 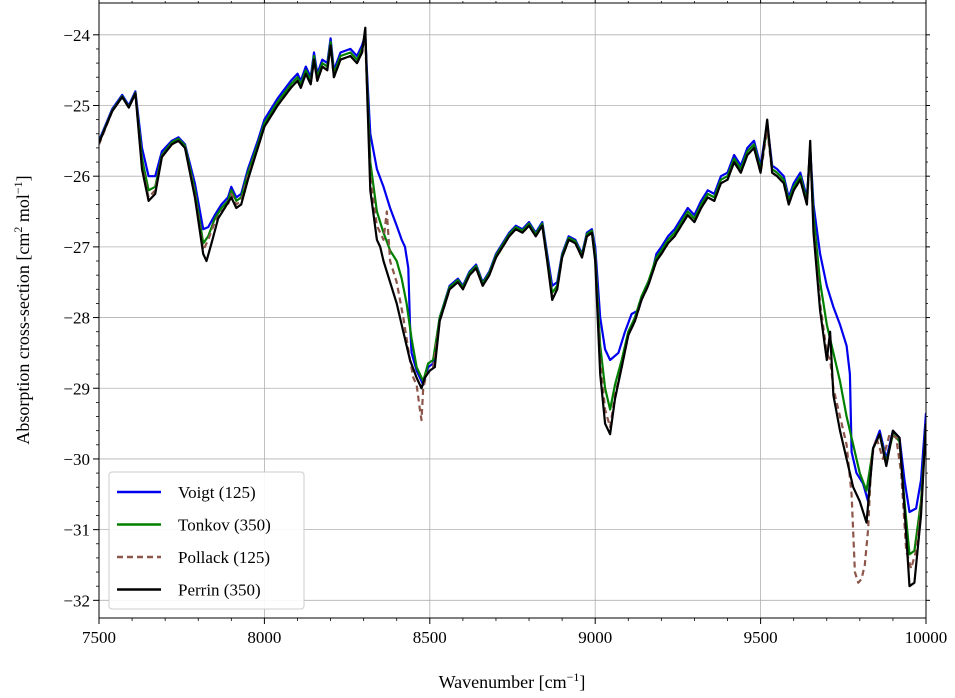 What do you see at coordinates (76, 600) in the screenshot?
I see `y-tick-label: −32` at bounding box center [76, 600].